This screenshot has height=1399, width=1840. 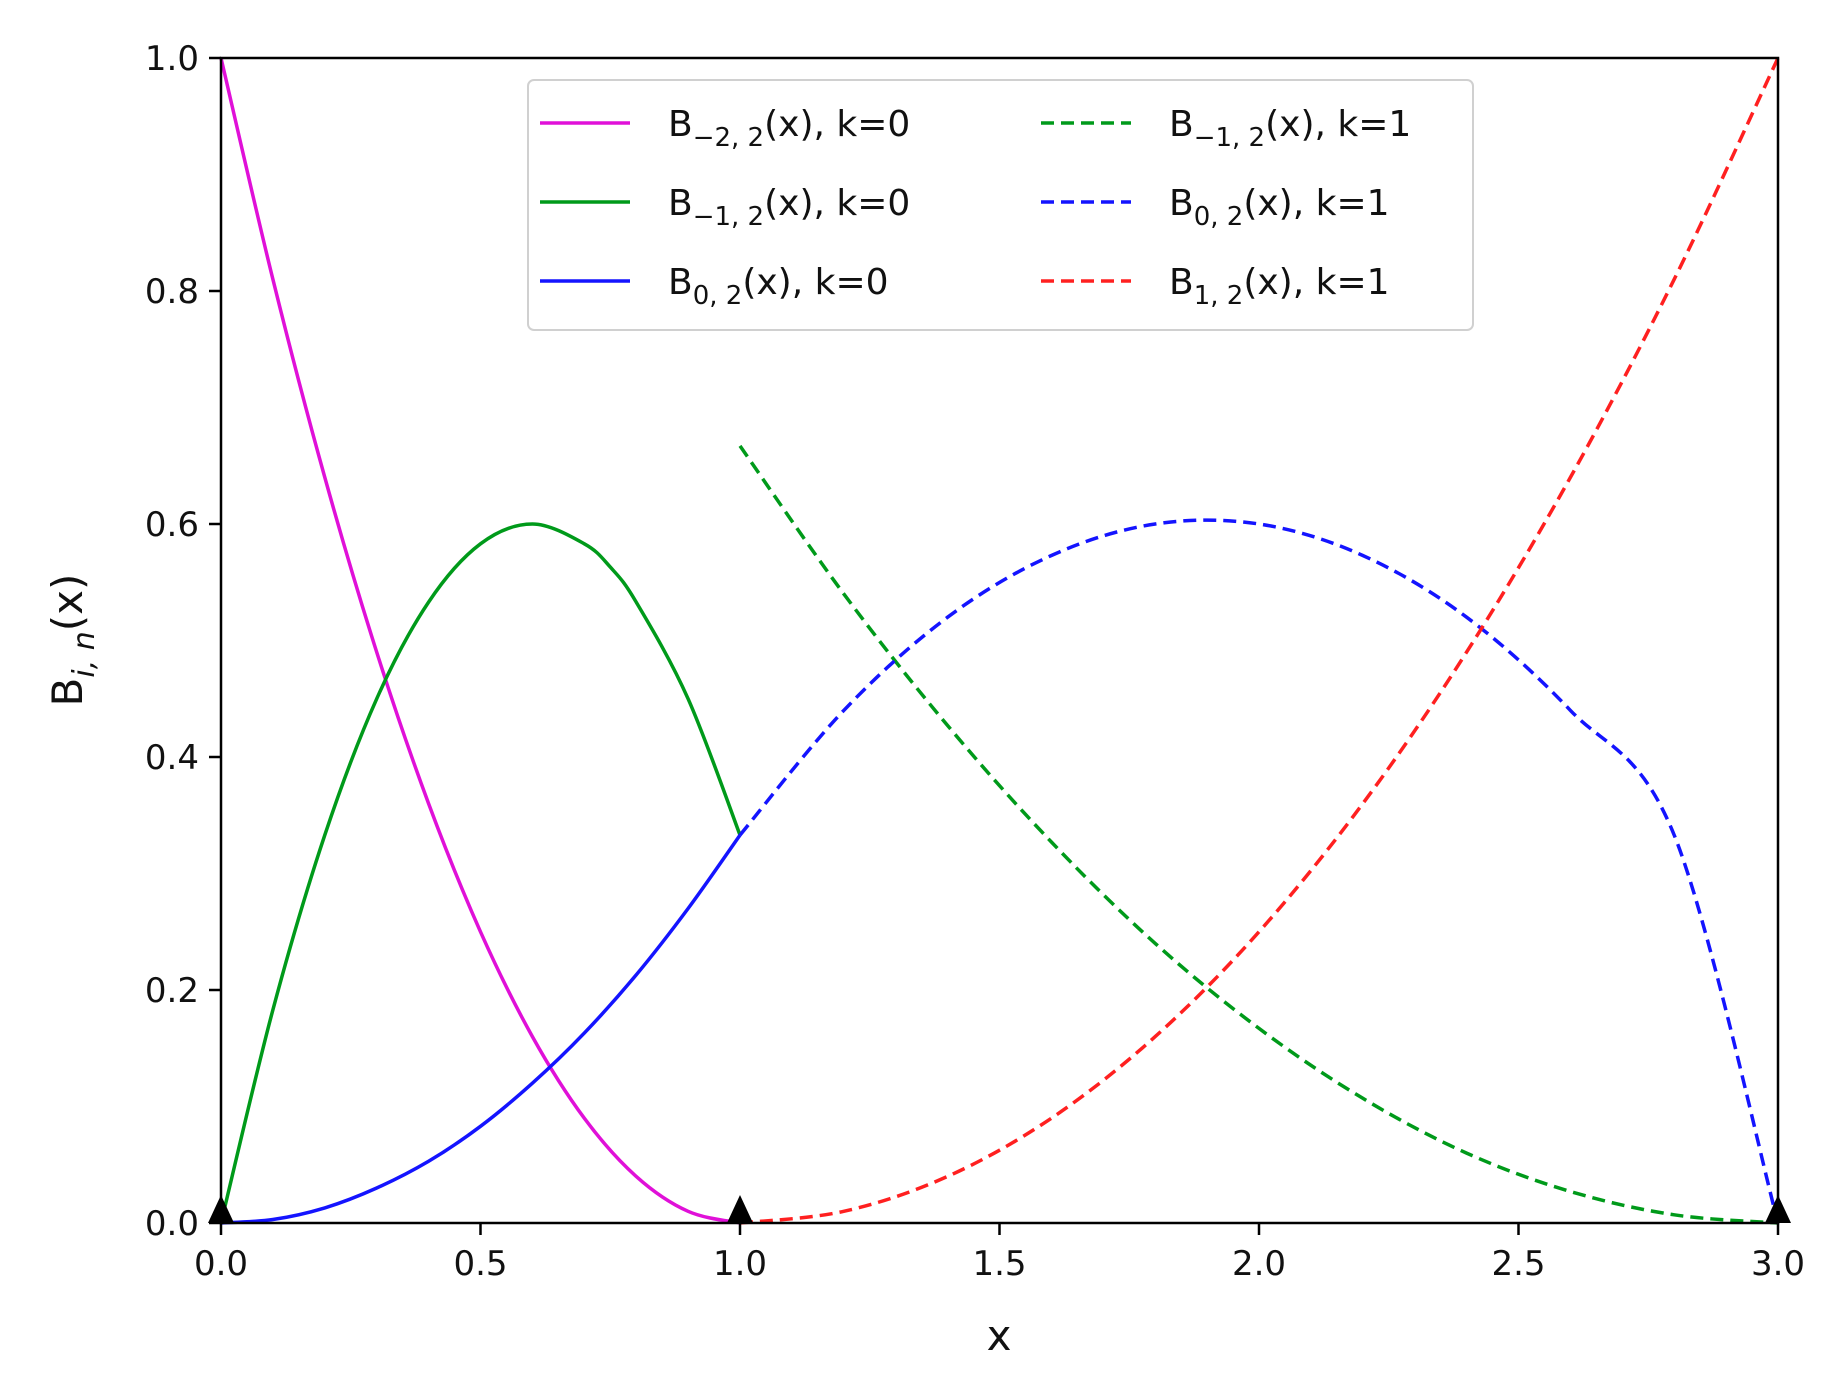 What do you see at coordinates (1518, 1264) in the screenshot?
I see `x-tick-label: 2.5` at bounding box center [1518, 1264].